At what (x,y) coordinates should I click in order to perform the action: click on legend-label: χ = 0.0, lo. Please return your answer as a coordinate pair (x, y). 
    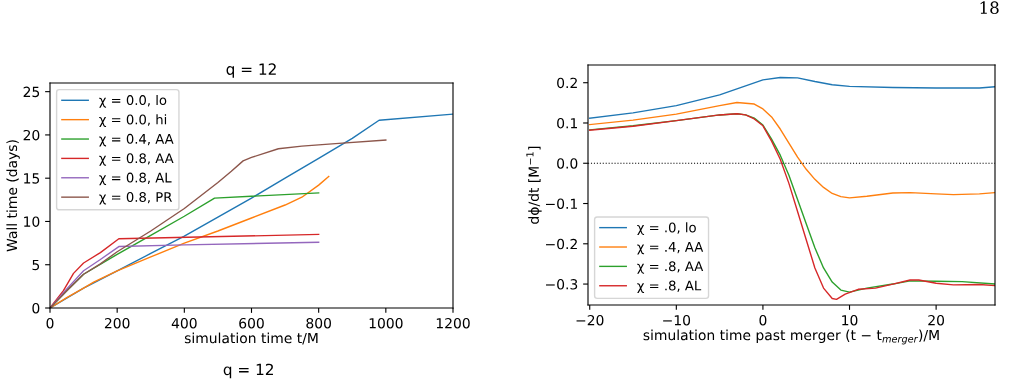
    Looking at the image, I should click on (133, 101).